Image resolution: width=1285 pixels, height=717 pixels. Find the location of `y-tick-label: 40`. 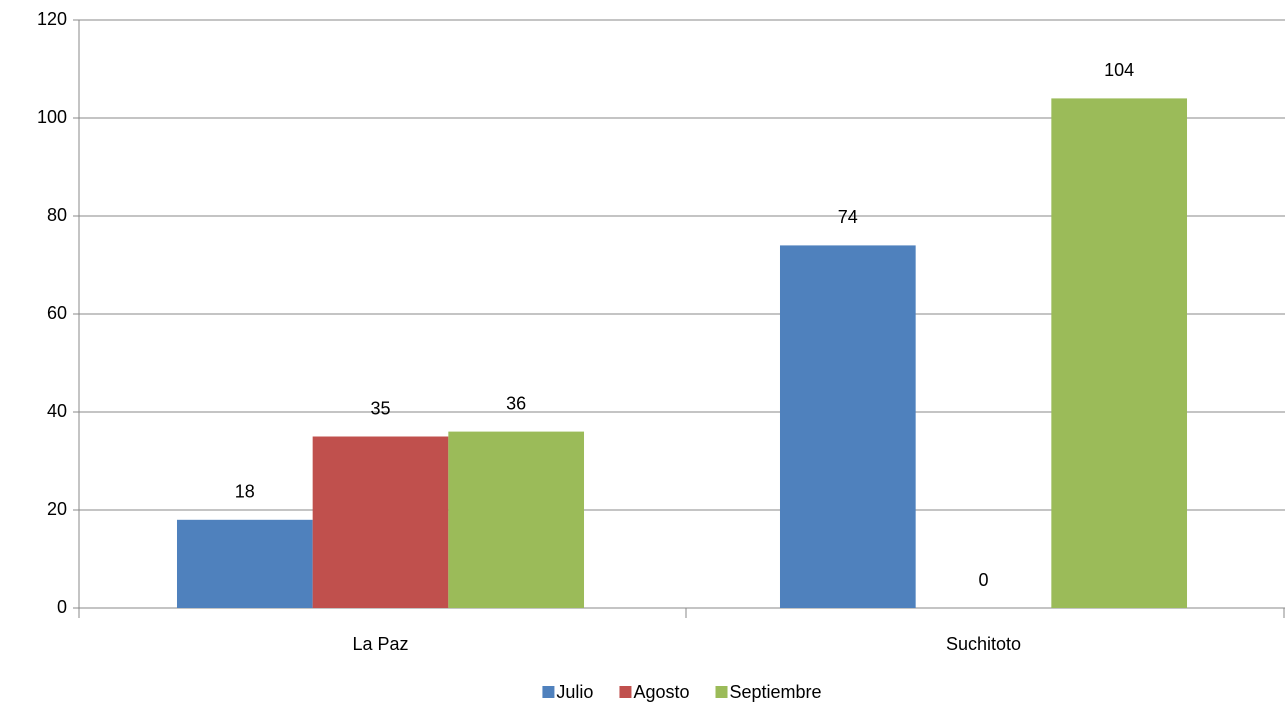

y-tick-label: 40 is located at coordinates (57, 411).